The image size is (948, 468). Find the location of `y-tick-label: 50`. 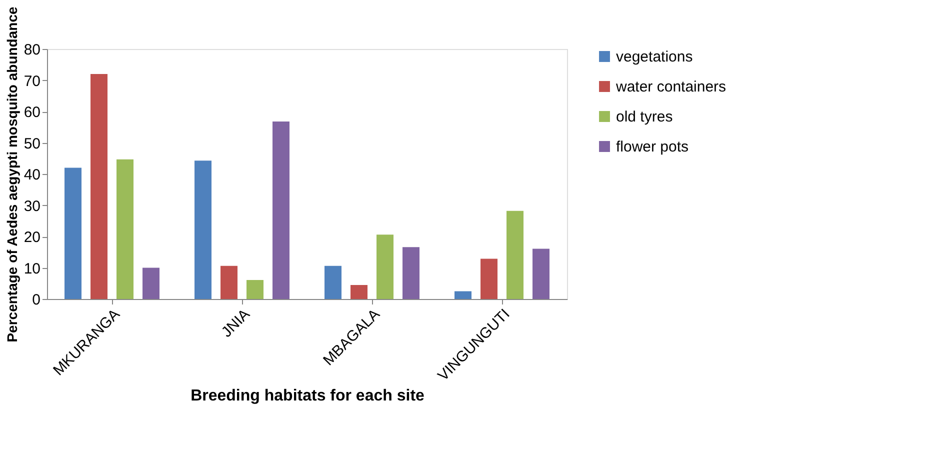

y-tick-label: 50 is located at coordinates (32, 143).